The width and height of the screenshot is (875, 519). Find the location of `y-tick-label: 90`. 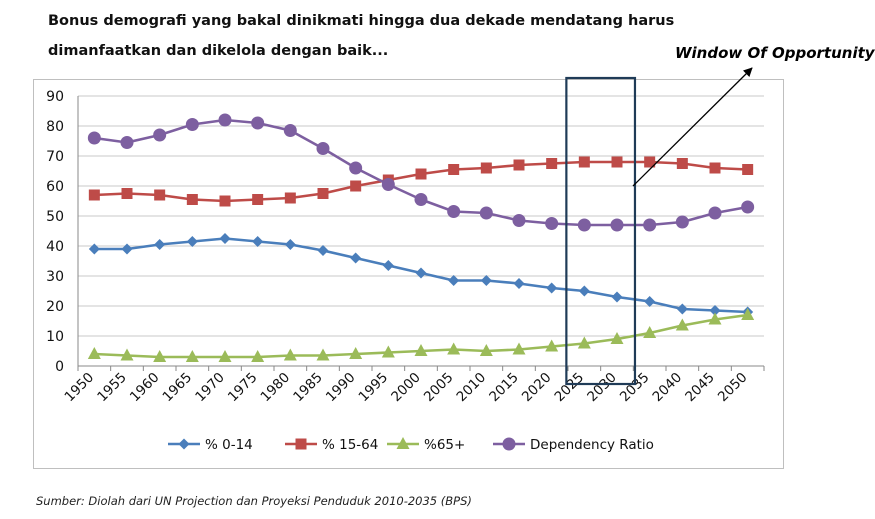

y-tick-label: 90 is located at coordinates (55, 97).